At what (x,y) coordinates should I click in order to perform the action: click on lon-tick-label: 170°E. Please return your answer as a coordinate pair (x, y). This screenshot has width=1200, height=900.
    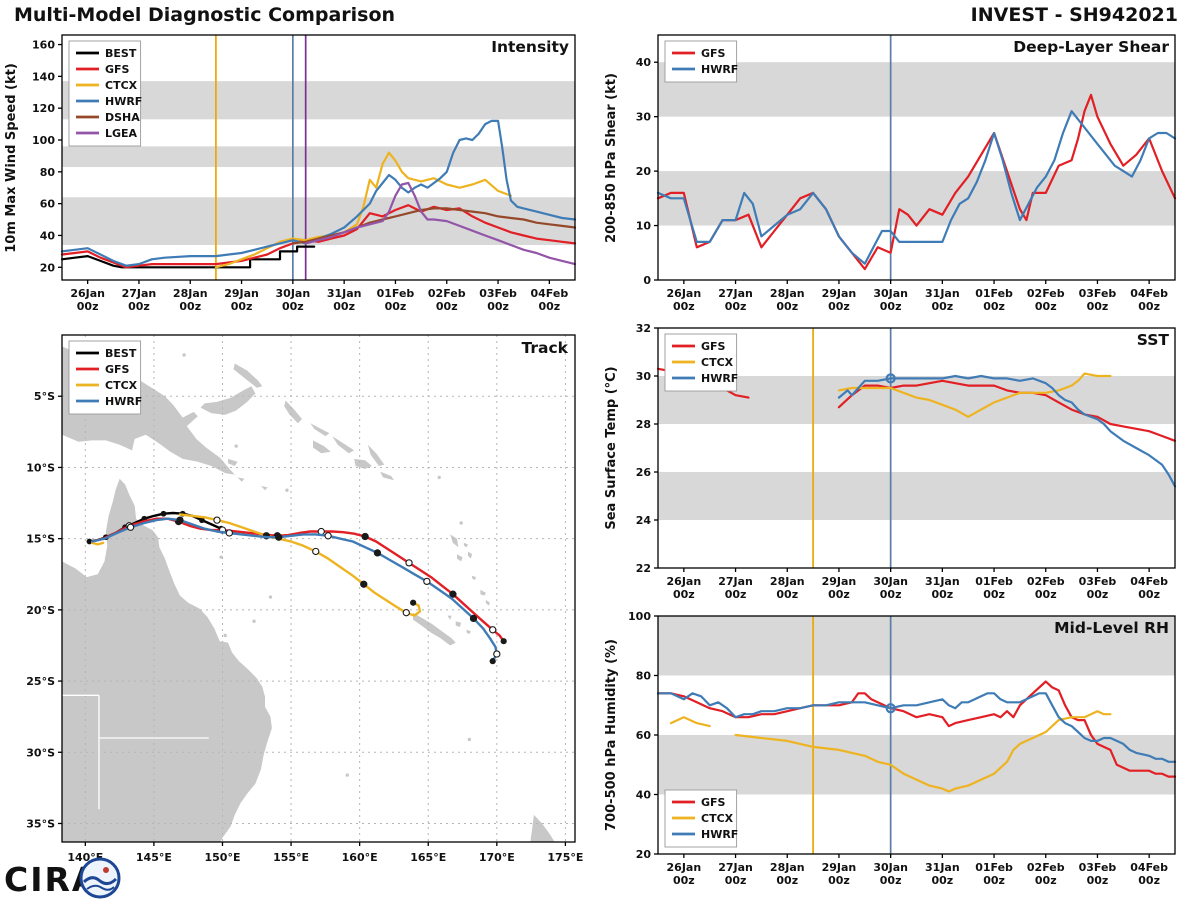
    Looking at the image, I should click on (497, 857).